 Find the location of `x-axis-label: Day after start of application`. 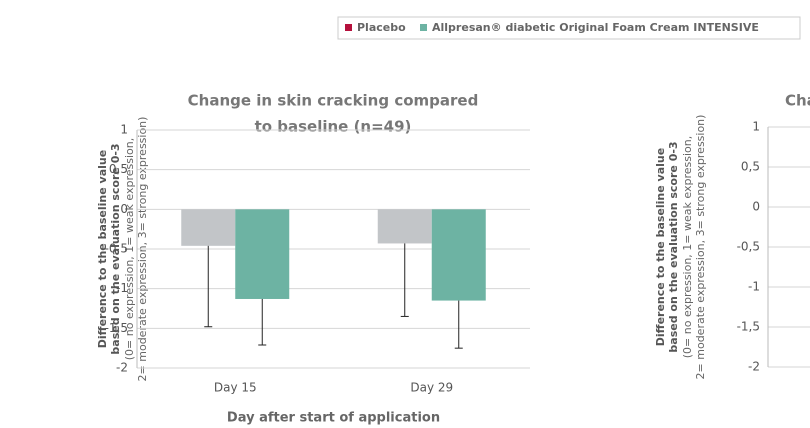

x-axis-label: Day after start of application is located at coordinates (333, 418).